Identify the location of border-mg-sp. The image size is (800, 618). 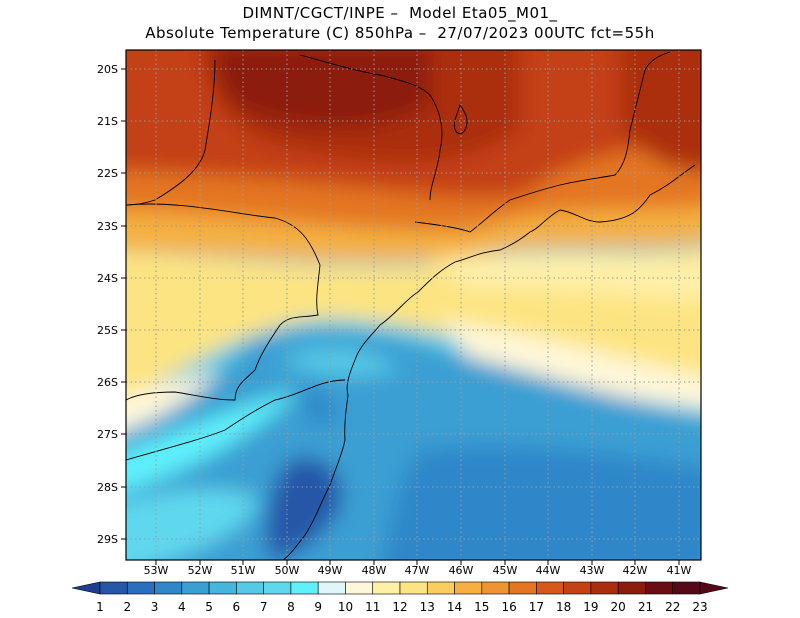
(371, 127).